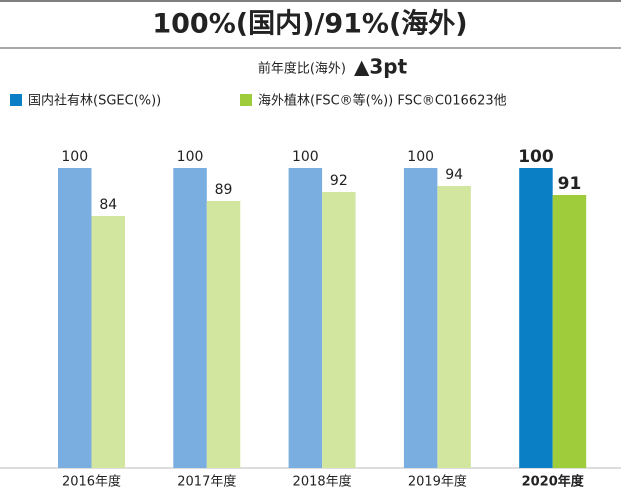 The image size is (621, 493). What do you see at coordinates (322, 482) in the screenshot?
I see `x-tick-label: 2018年度` at bounding box center [322, 482].